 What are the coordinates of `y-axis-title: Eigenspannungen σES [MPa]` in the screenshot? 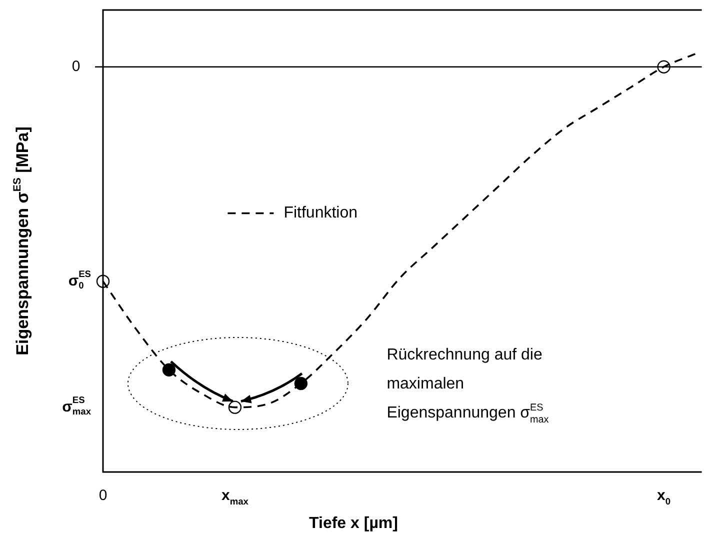 It's located at (21, 241).